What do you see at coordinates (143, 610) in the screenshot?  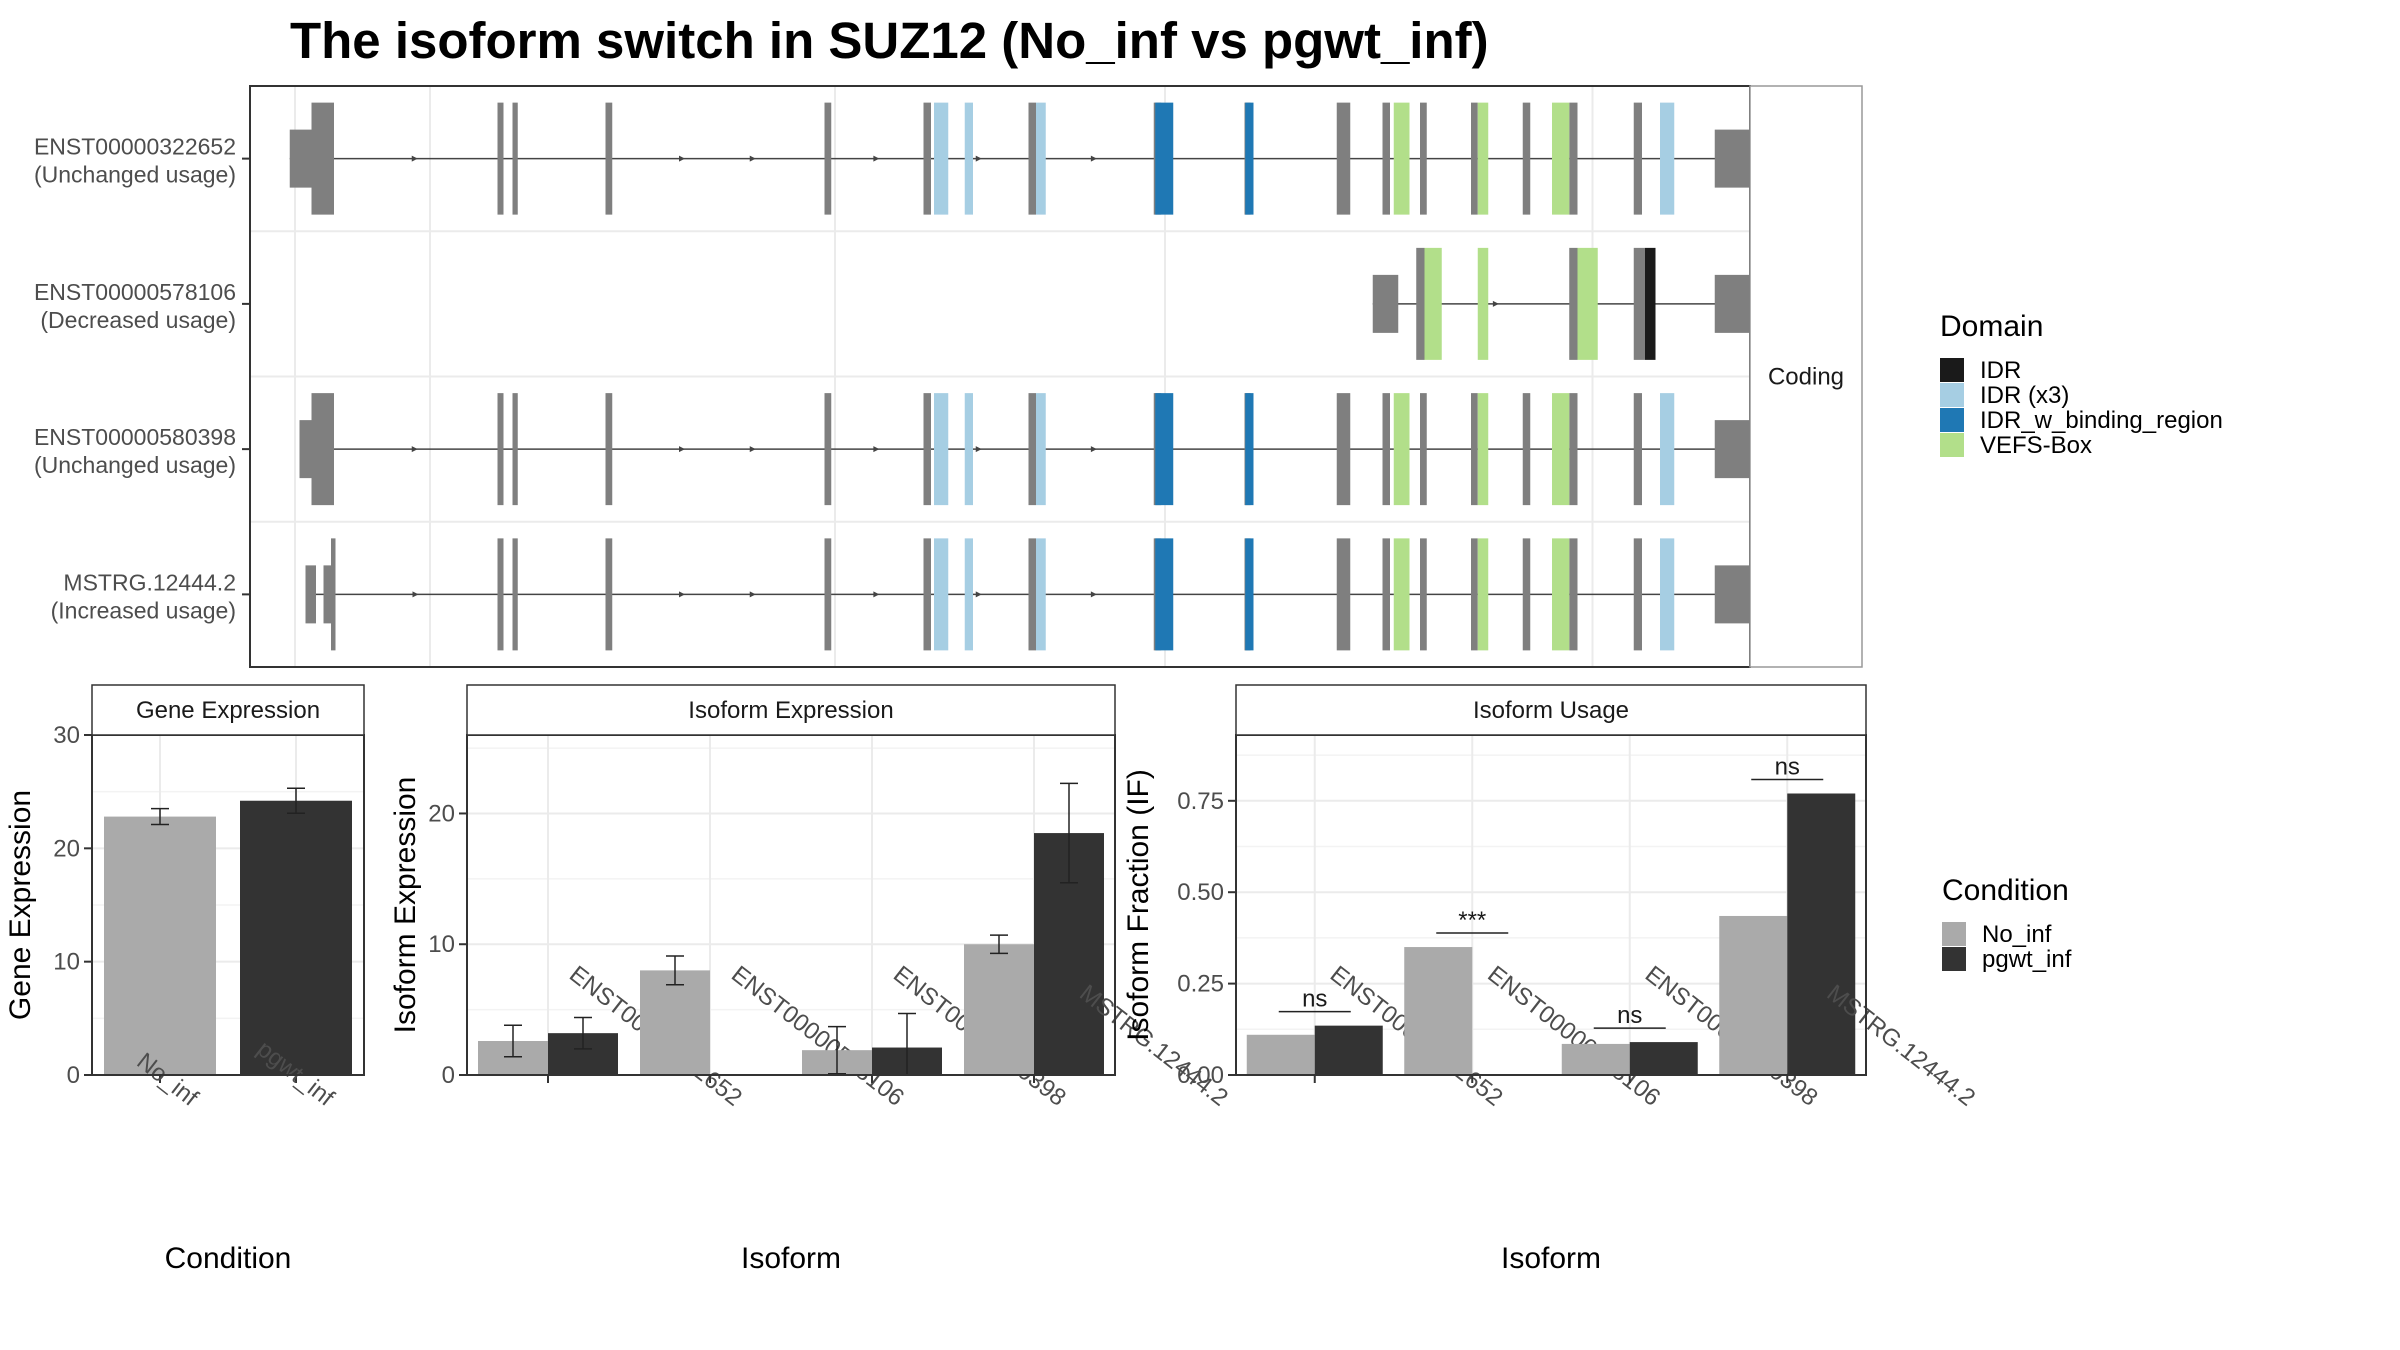 I see `transcript-usage-label: (Increased usage)` at bounding box center [143, 610].